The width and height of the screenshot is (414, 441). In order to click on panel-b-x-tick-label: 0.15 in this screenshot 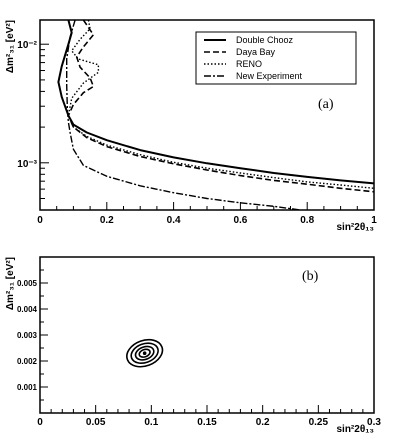, I will do `click(207, 422)`.